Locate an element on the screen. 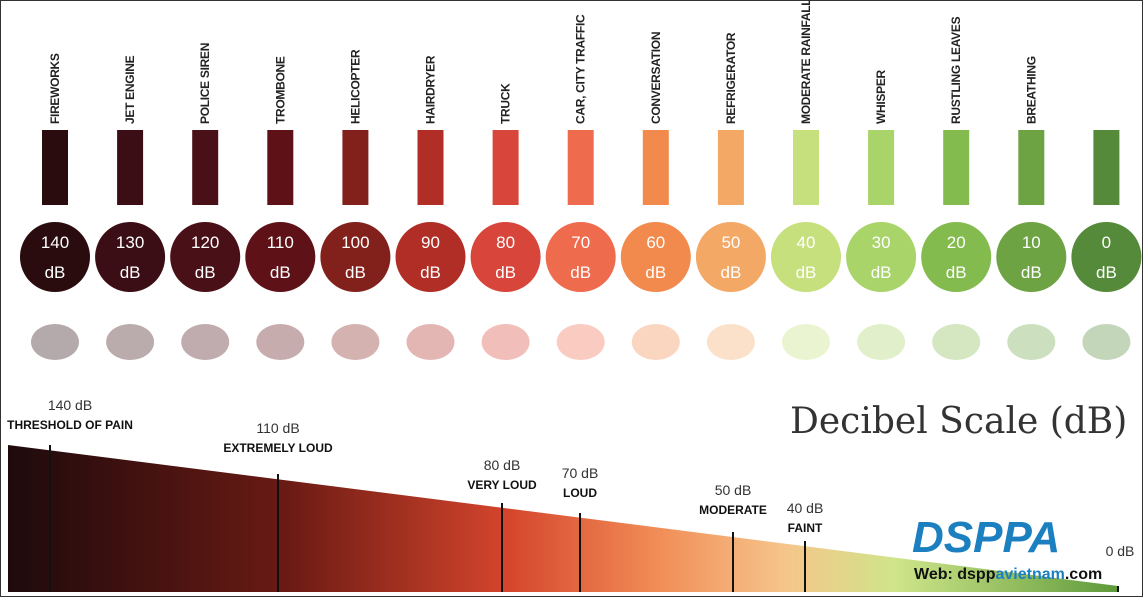 This screenshot has height=597, width=1143. source-label: TROMBONE is located at coordinates (280, 90).